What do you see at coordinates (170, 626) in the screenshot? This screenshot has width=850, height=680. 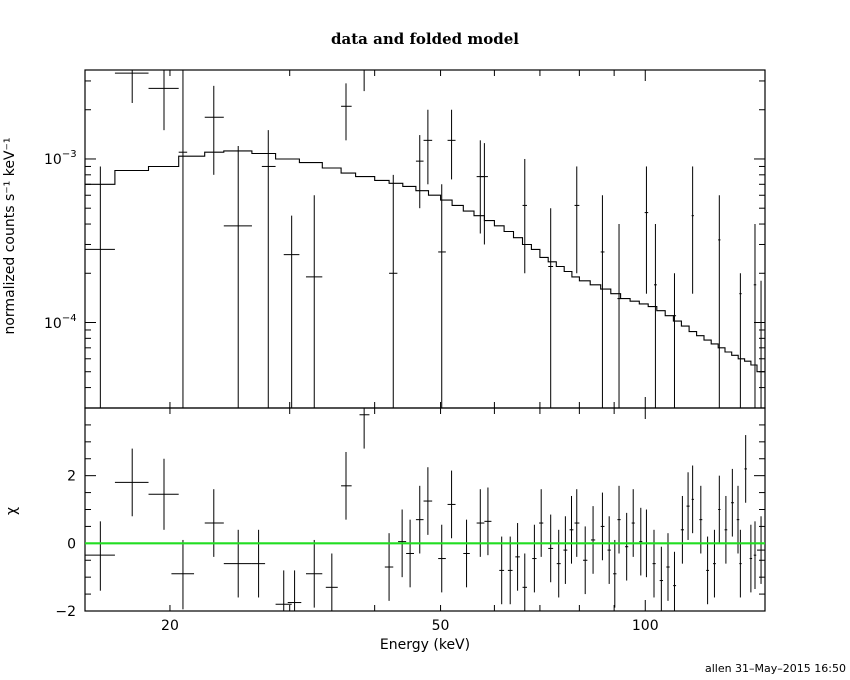 I see `x-tick-label: 20` at bounding box center [170, 626].